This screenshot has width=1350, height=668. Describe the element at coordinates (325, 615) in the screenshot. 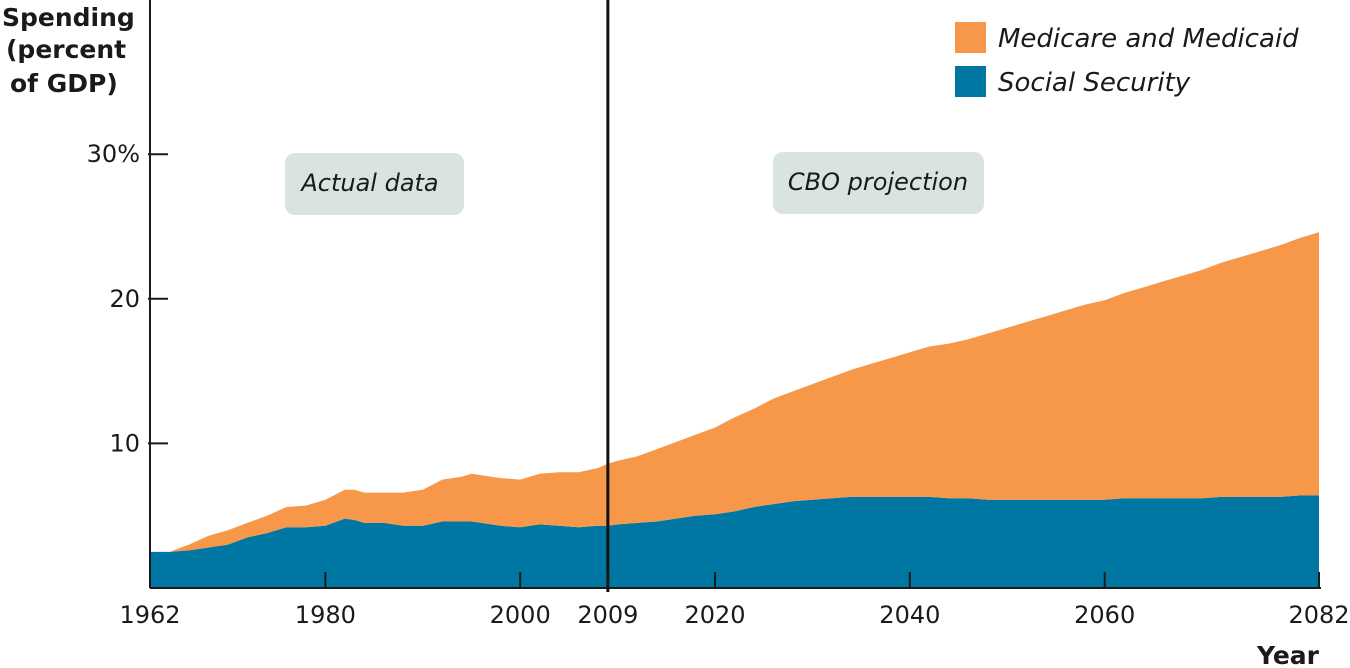

I see `x-tick-label-1980: 1980` at that location.